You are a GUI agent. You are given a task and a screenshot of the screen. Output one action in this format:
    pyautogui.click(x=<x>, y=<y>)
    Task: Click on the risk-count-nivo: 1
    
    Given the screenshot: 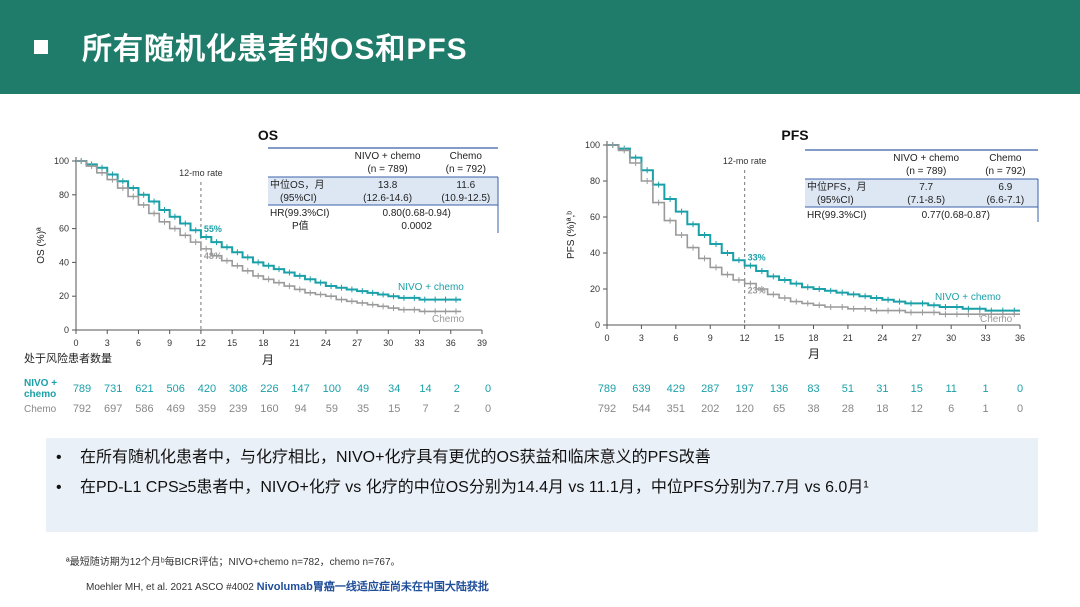 What is the action you would take?
    pyautogui.click(x=986, y=389)
    